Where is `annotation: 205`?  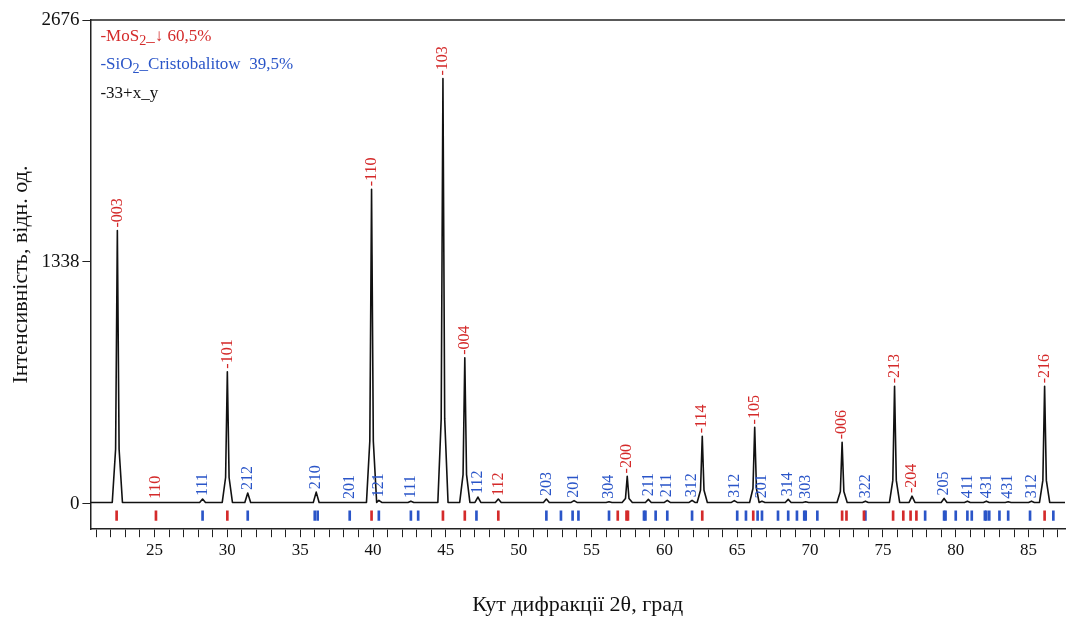
annotation: 205 is located at coordinates (943, 483).